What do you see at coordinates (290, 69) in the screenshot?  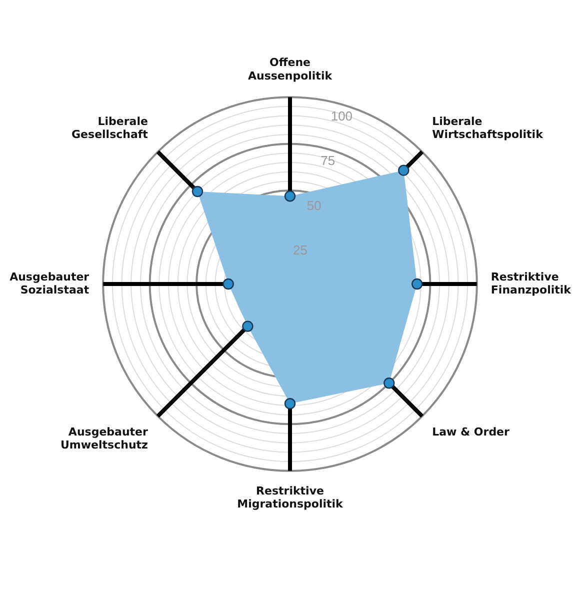 I see `spoke-label: Offene Aussenpolitik` at bounding box center [290, 69].